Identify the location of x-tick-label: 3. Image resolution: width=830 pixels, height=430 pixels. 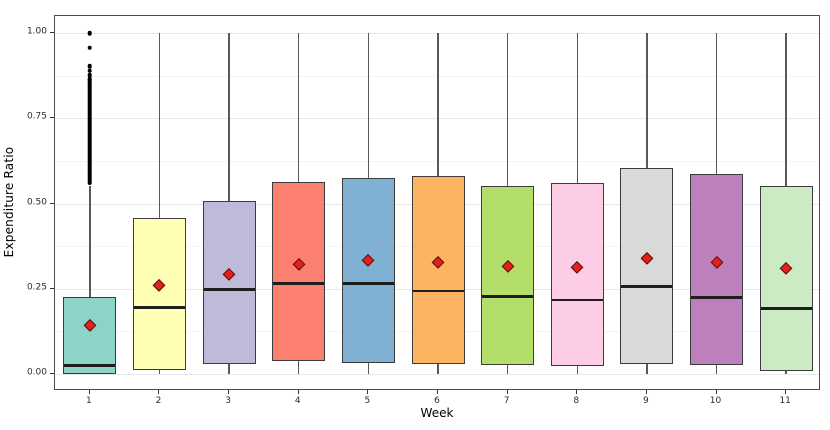
(228, 401).